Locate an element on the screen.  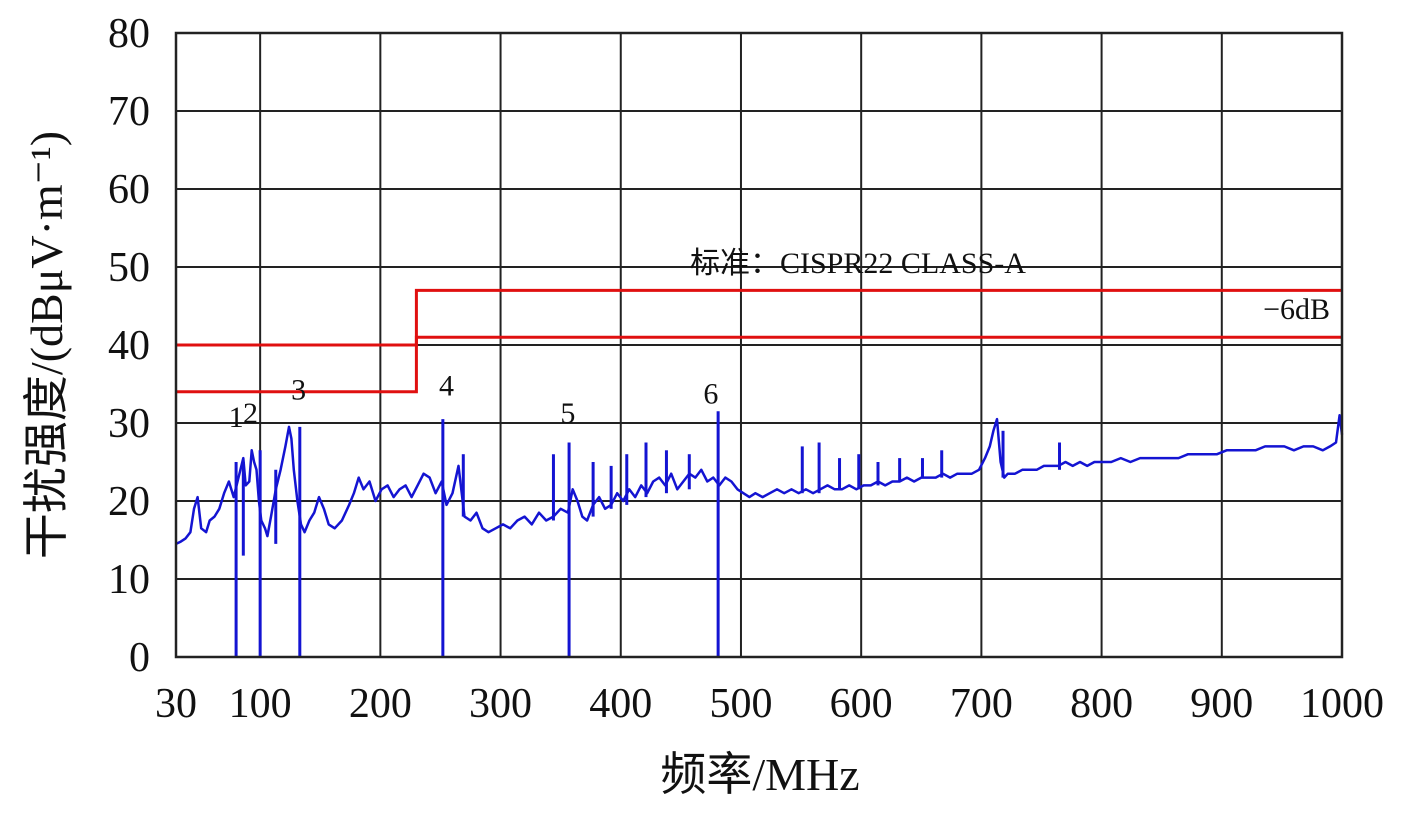
y-tick-label: 20 is located at coordinates (129, 502).